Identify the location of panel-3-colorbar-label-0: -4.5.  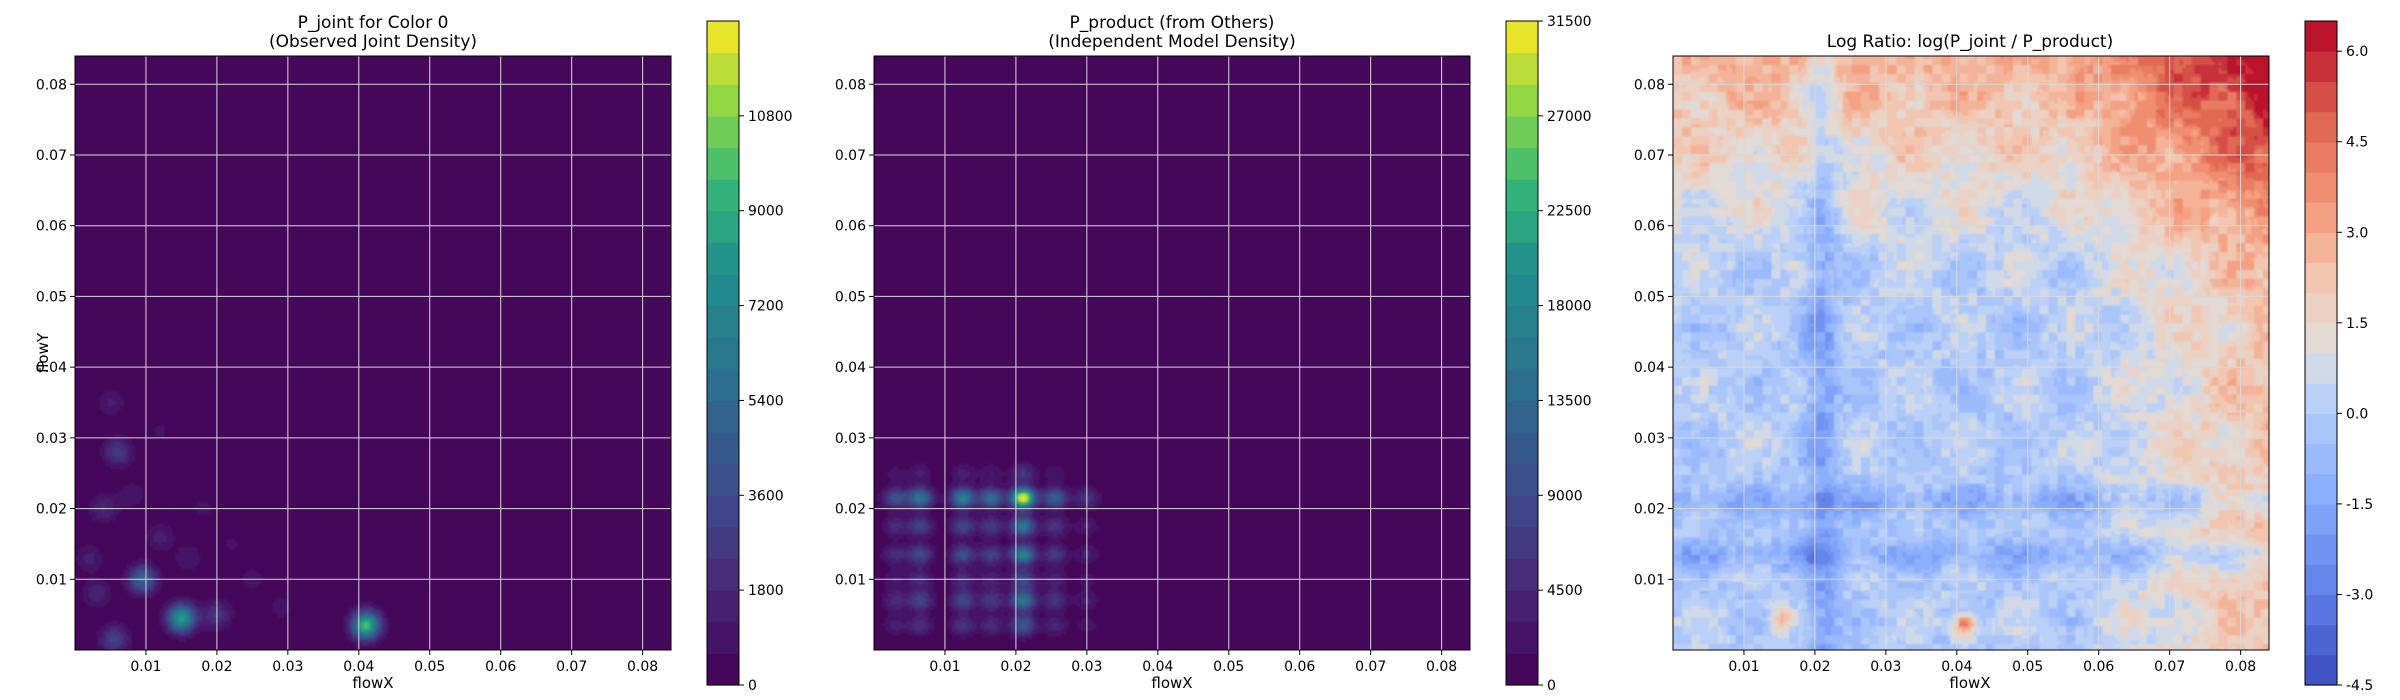
(2359, 686).